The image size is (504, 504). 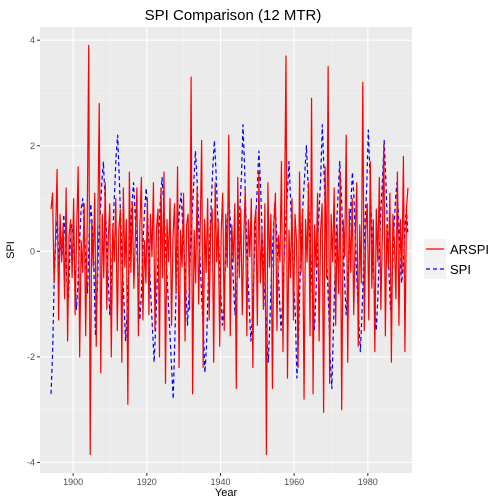 What do you see at coordinates (469, 249) in the screenshot?
I see `legend-label-arspi: ARSPI` at bounding box center [469, 249].